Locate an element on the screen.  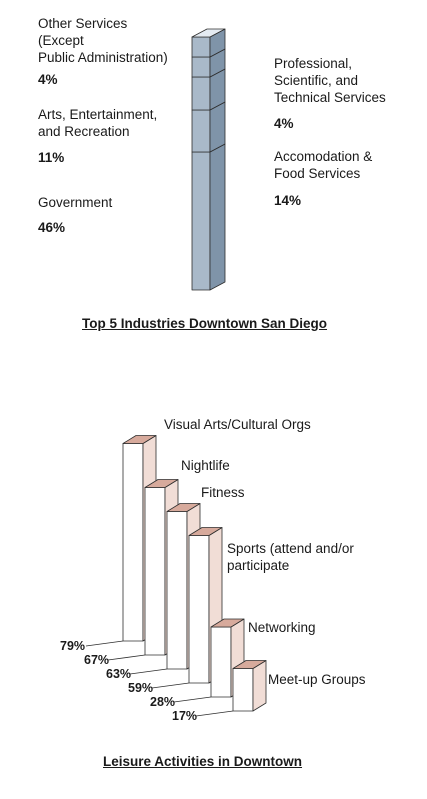
pct-professional-services: 4% is located at coordinates (284, 123).